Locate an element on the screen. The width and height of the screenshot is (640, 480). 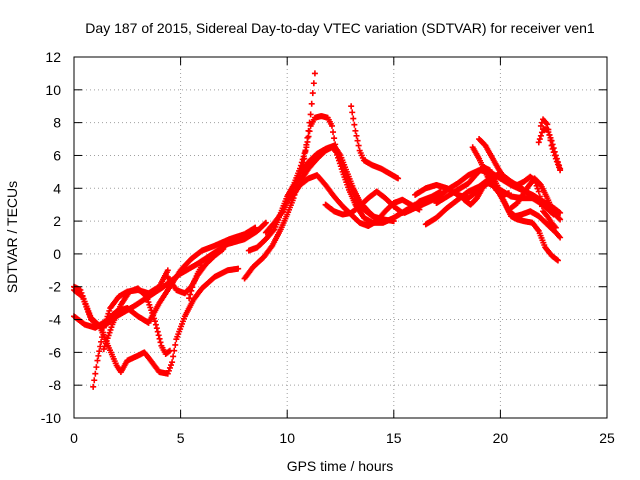
x-tick-label: 25 is located at coordinates (607, 438).